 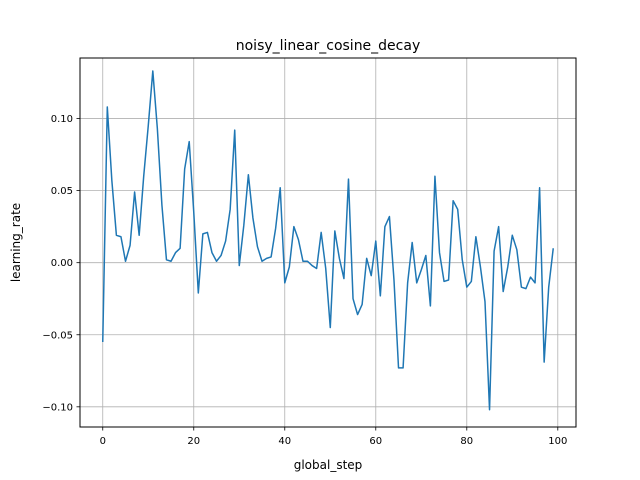 What do you see at coordinates (57, 335) in the screenshot?
I see `y-tick-label: −0.05` at bounding box center [57, 335].